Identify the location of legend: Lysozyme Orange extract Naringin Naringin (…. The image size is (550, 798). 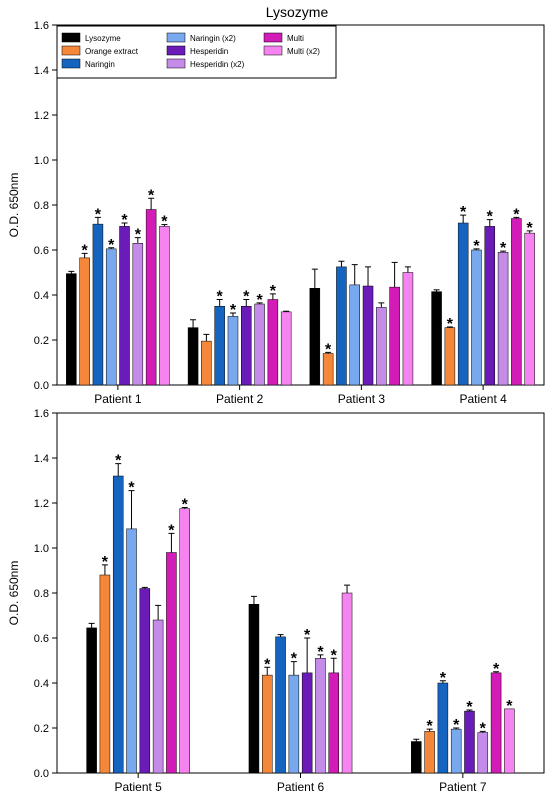
(196, 52).